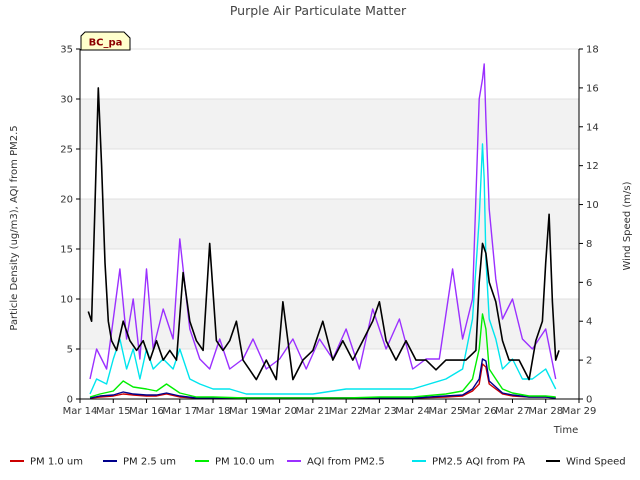 Image resolution: width=640 pixels, height=480 pixels. Describe the element at coordinates (66, 100) in the screenshot. I see `y-tick-label: 30` at that location.